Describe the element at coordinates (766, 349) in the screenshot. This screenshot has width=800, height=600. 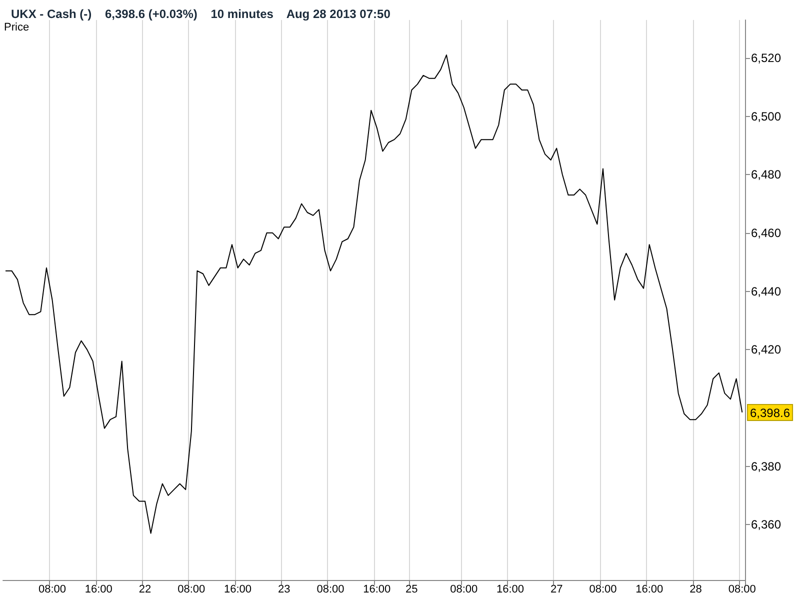
I see `y-tick-label: 6,420` at that location.